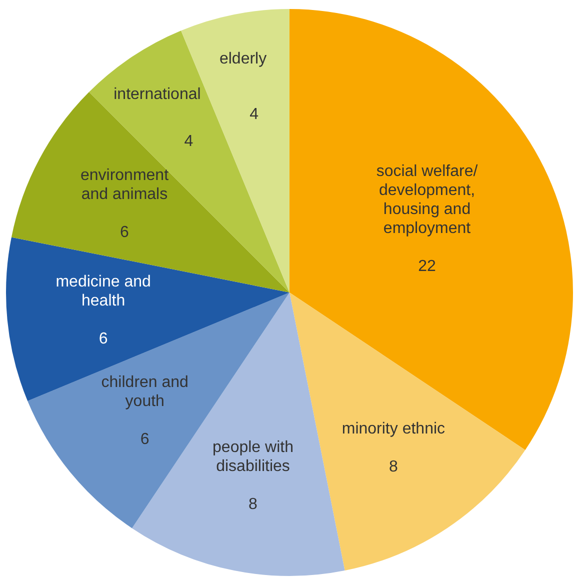  Describe the element at coordinates (157, 94) in the screenshot. I see `slice-label: international` at that location.